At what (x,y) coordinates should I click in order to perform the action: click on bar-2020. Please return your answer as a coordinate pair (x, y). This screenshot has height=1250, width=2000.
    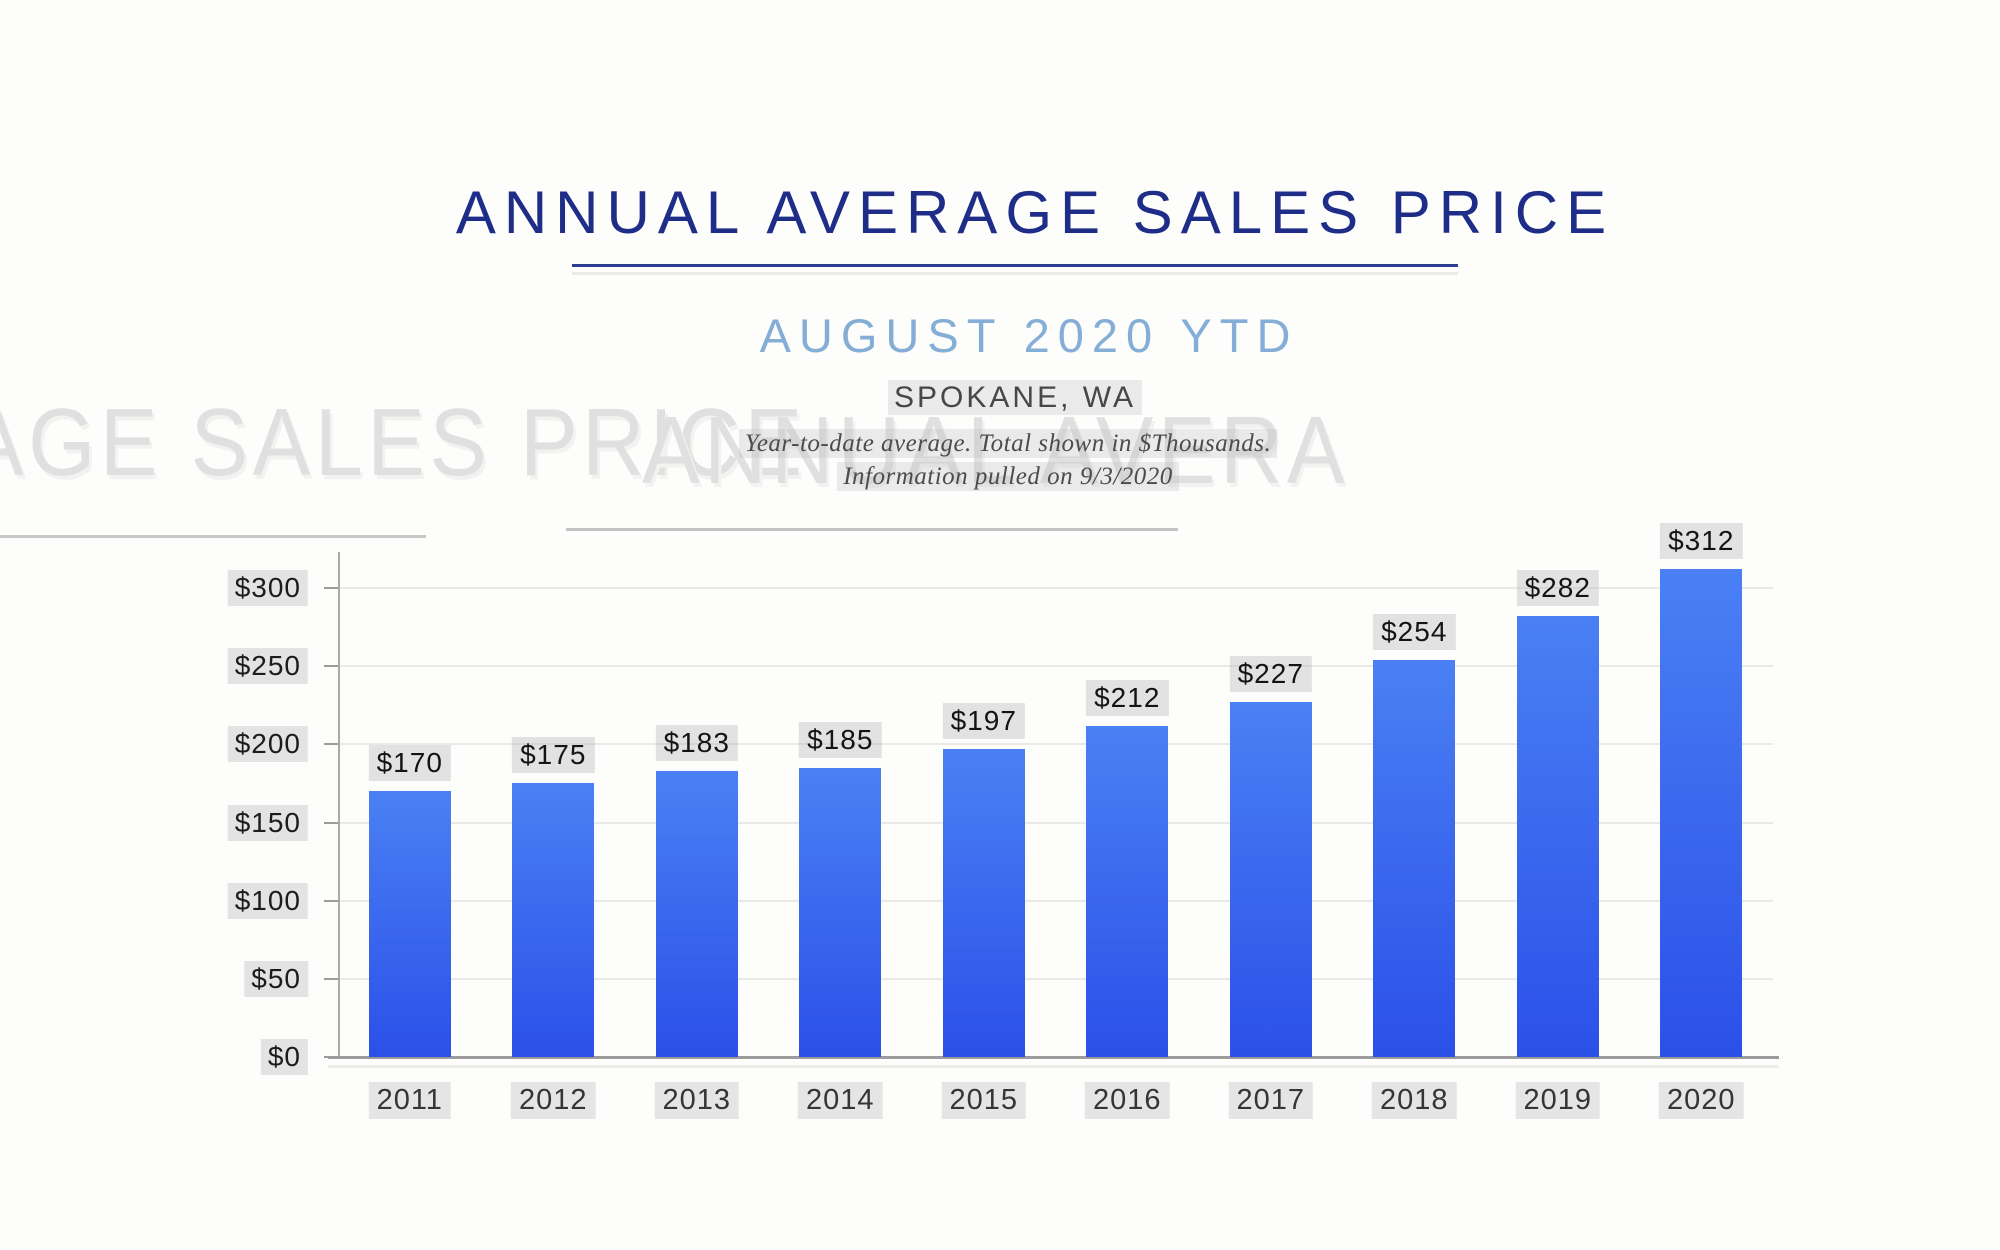
    Looking at the image, I should click on (1701, 813).